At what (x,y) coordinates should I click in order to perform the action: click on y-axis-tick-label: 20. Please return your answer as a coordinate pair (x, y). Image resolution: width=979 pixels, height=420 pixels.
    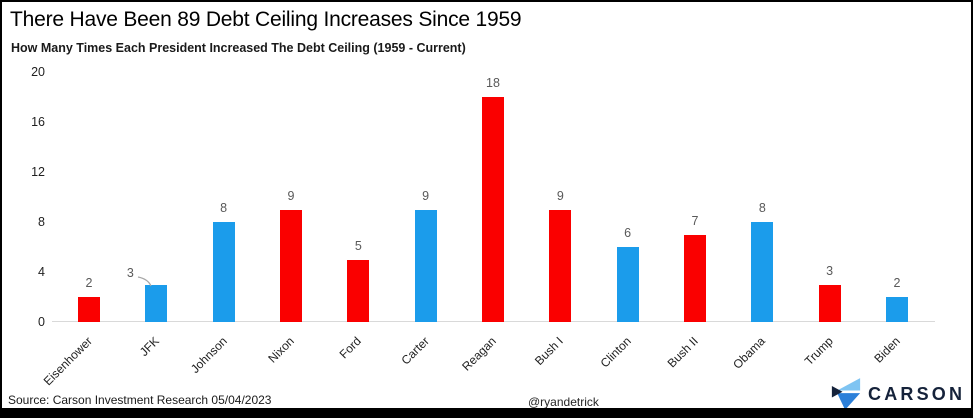
    Looking at the image, I should click on (38, 72).